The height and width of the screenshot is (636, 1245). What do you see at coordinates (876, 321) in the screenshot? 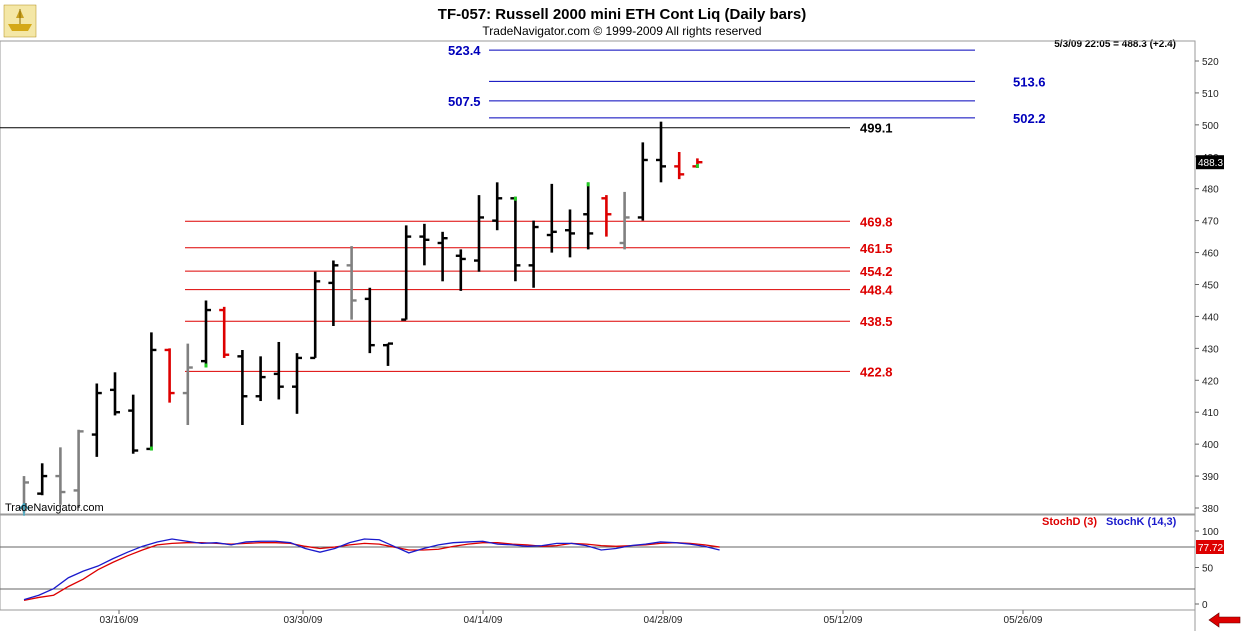
I see `fib-level-label-red: 438.5` at bounding box center [876, 321].